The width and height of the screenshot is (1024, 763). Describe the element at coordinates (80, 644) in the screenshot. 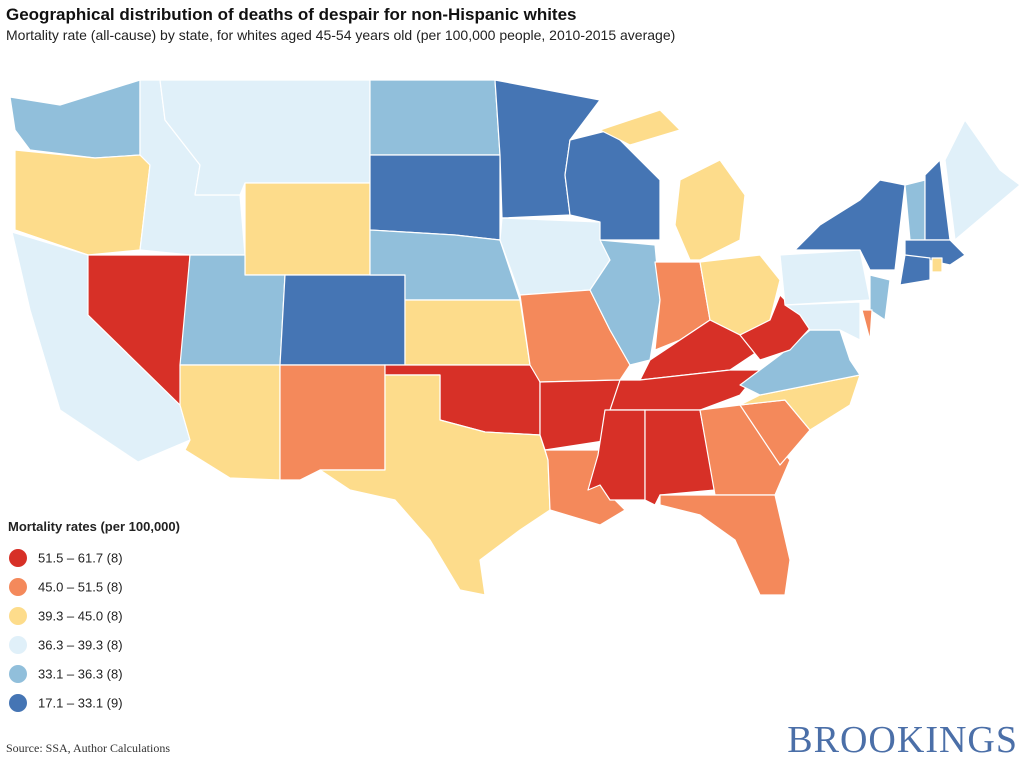

I see `legend-label: 36.3 – 39.3 (8)` at that location.